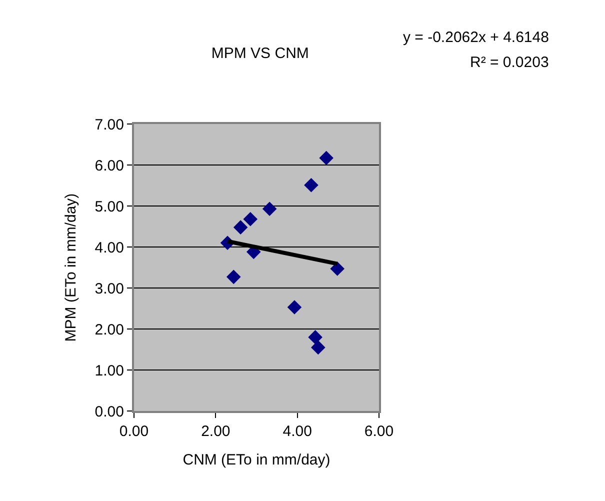 This screenshot has height=501, width=605. I want to click on y-tick-label: 0.00, so click(109, 411).